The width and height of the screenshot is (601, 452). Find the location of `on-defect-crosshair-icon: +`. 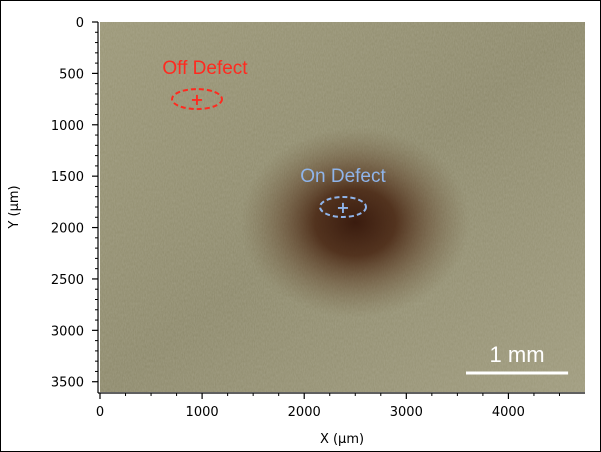

on-defect-crosshair-icon: + is located at coordinates (342, 207).